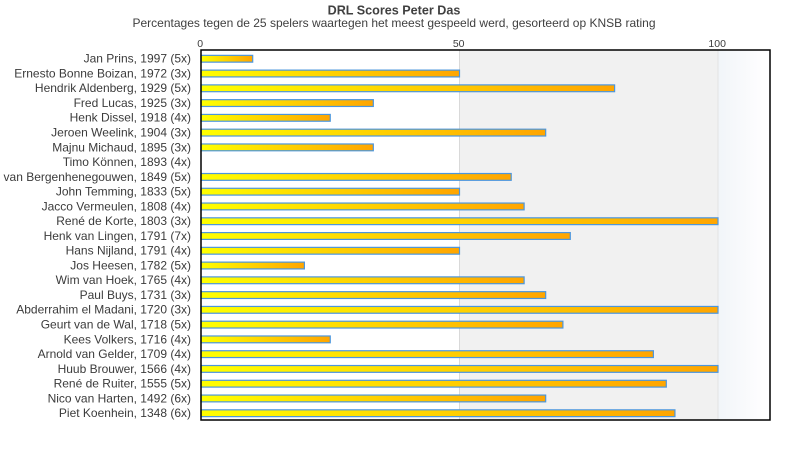 This screenshot has height=450, width=790. What do you see at coordinates (717, 44) in the screenshot?
I see `svg-text: 100` at bounding box center [717, 44].